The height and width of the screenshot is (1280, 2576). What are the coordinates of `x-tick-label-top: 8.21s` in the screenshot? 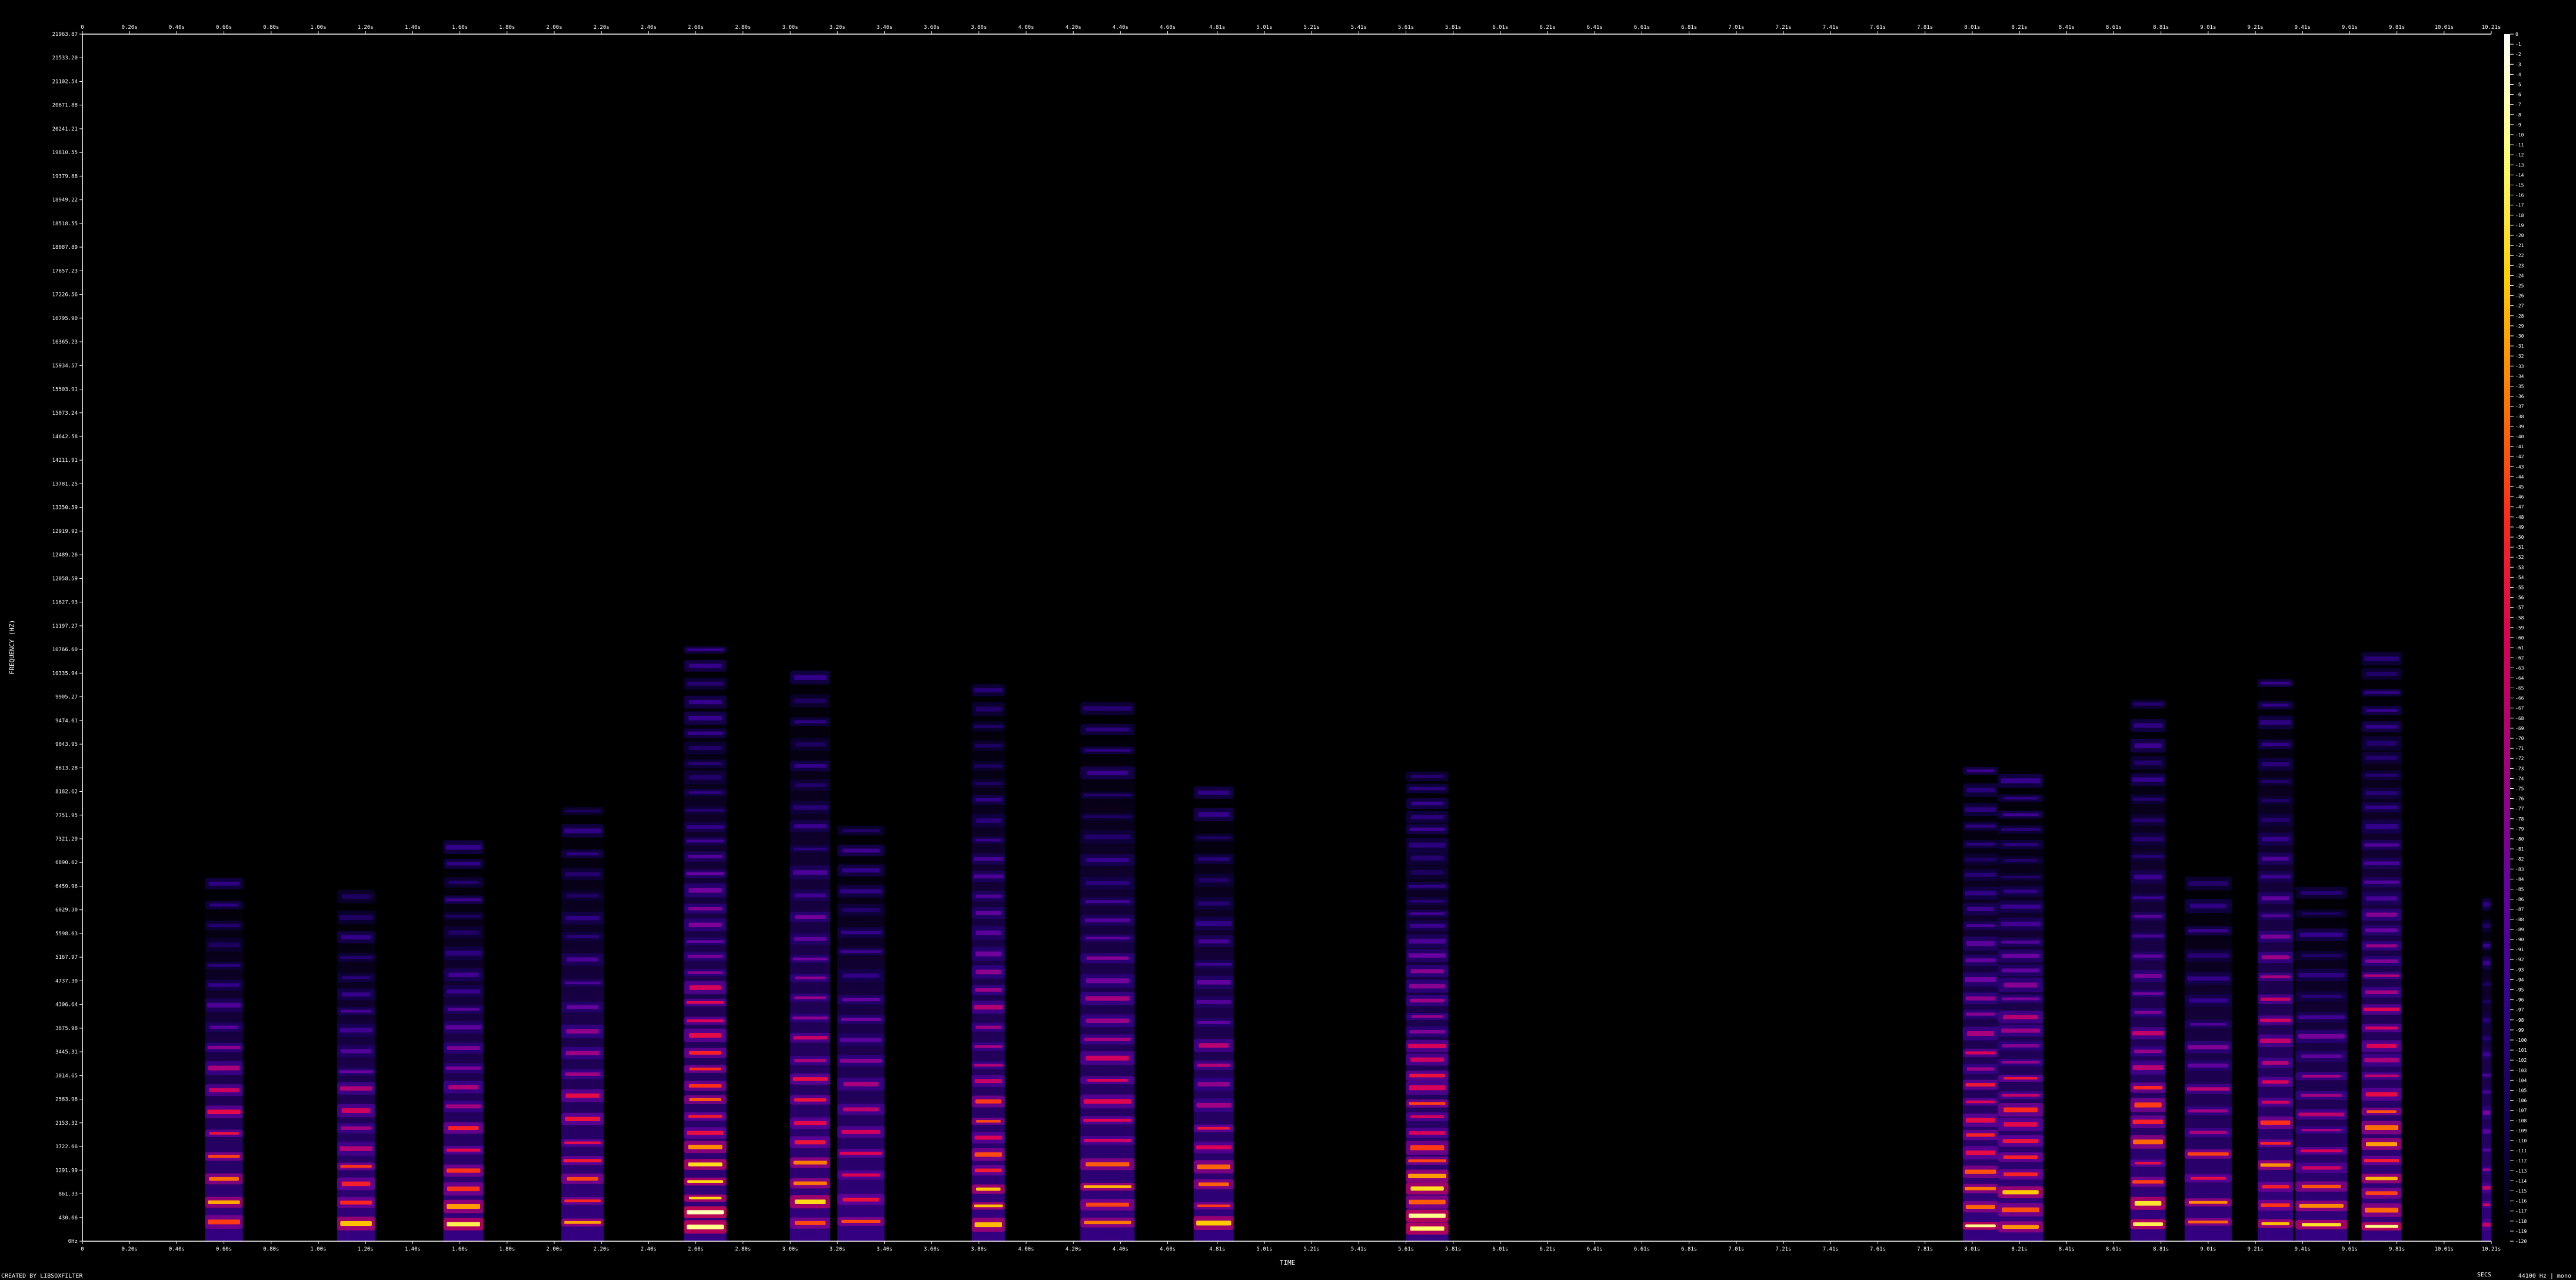 It's located at (2019, 28).